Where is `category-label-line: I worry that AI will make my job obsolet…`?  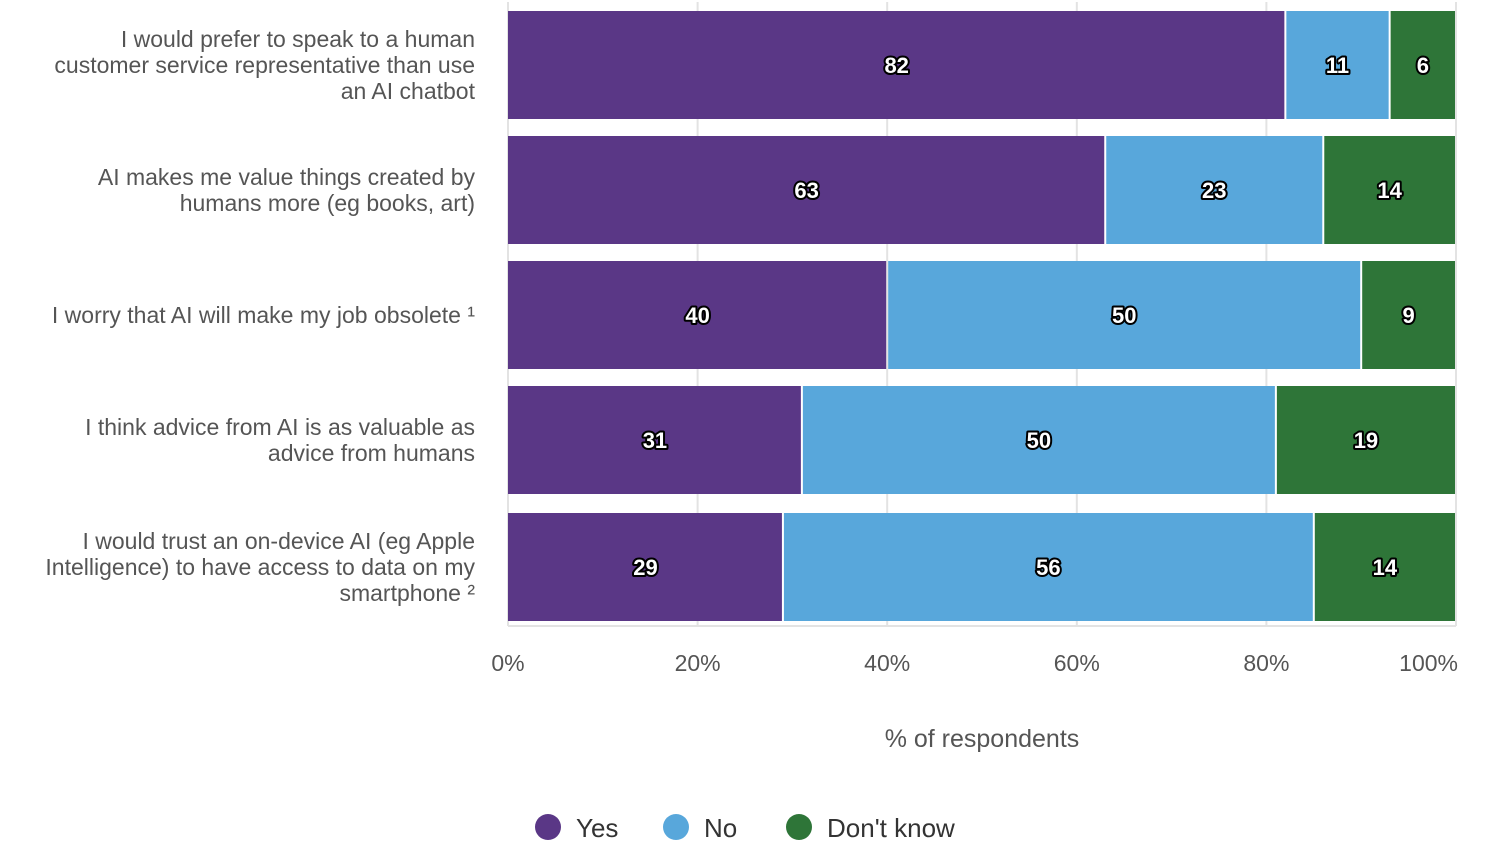
category-label-line: I worry that AI will make my job obsolet… is located at coordinates (263, 315).